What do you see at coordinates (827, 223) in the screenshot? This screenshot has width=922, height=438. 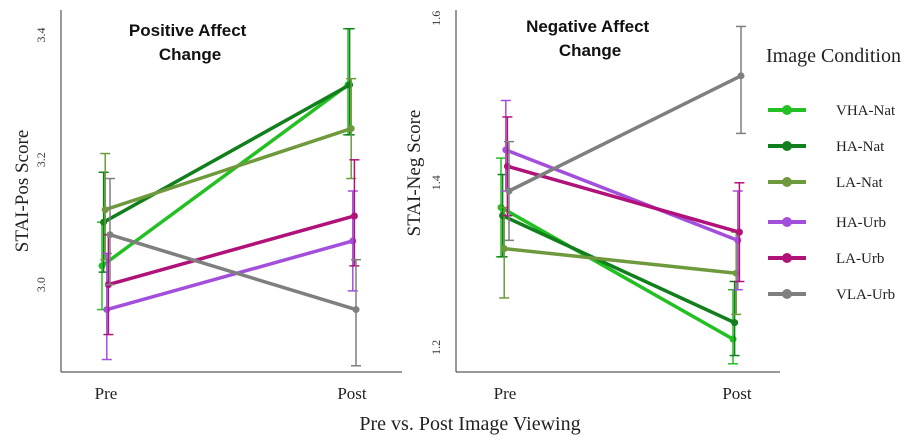 I see `legend-item: HA-Urb` at bounding box center [827, 223].